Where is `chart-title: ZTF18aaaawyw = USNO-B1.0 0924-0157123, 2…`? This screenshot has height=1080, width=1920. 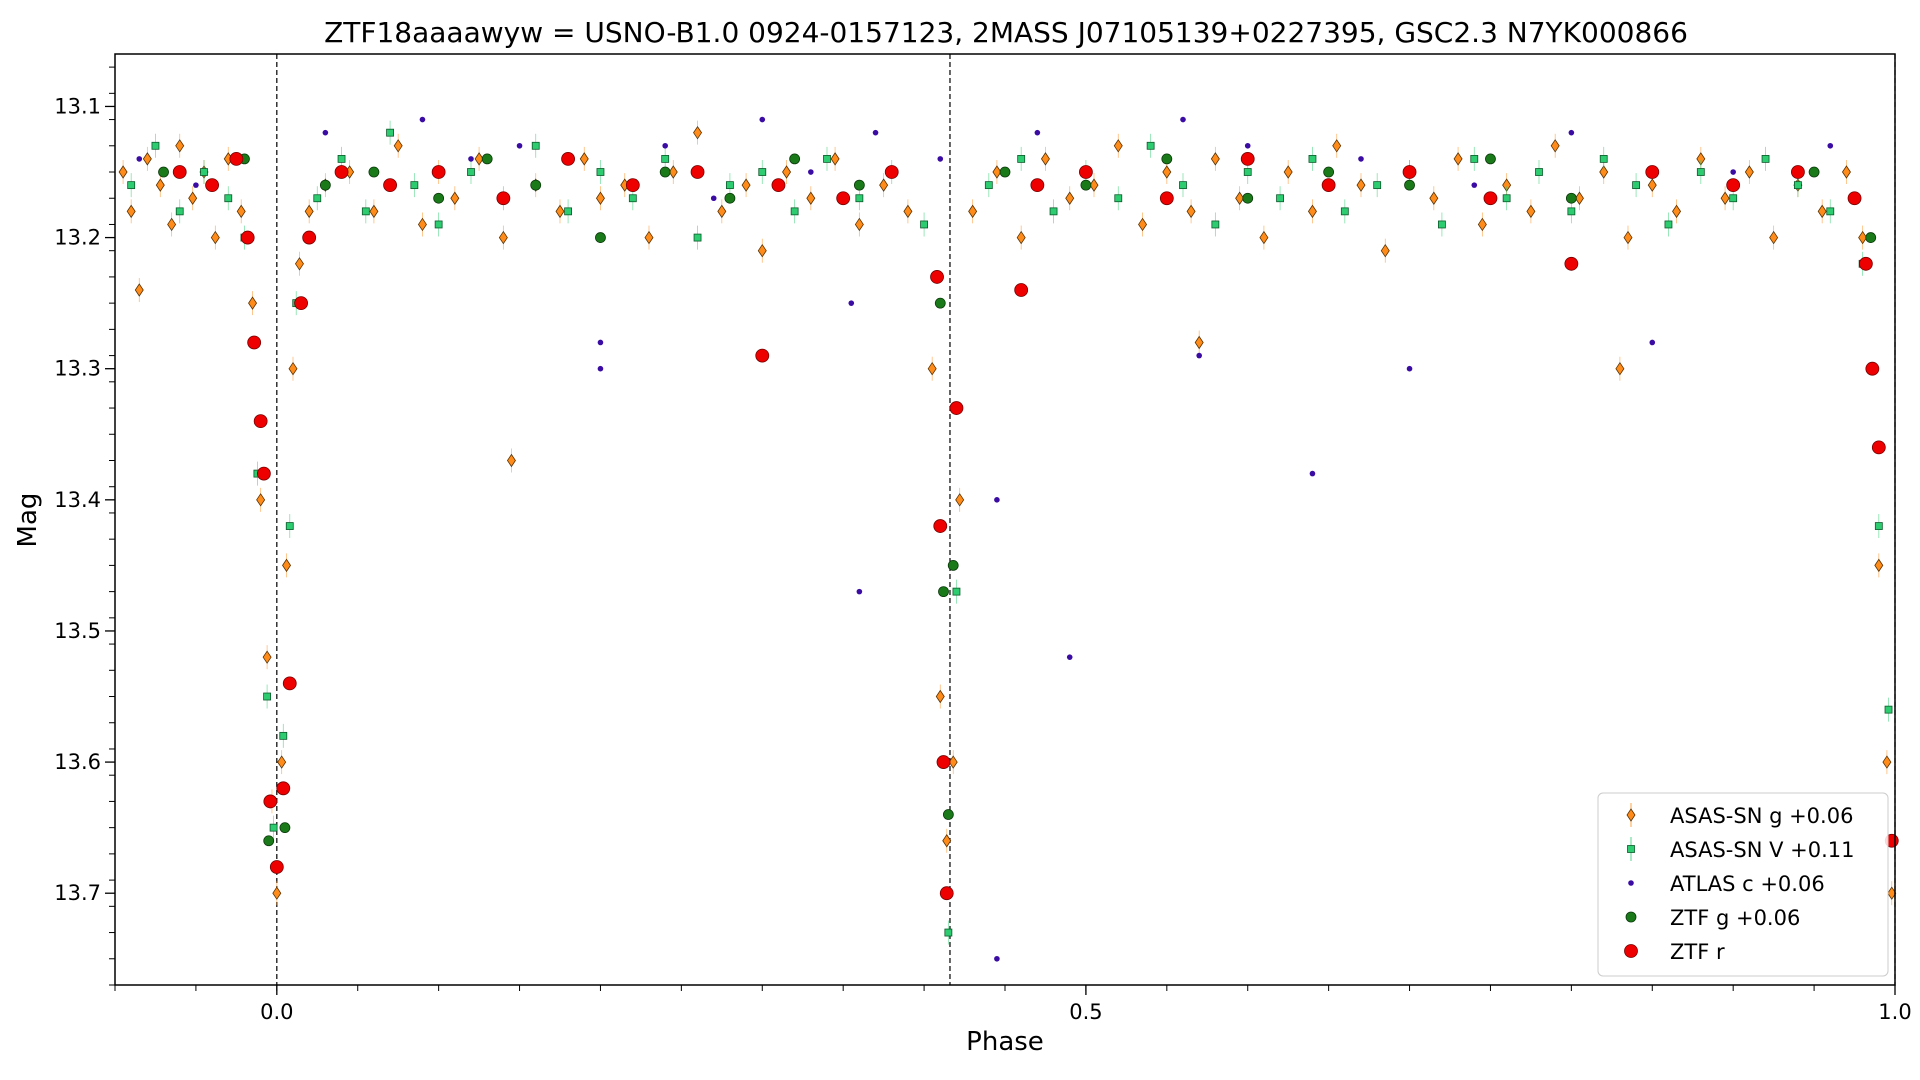 chart-title: ZTF18aaaawyw = USNO-B1.0 0924-0157123, 2… is located at coordinates (1006, 32).